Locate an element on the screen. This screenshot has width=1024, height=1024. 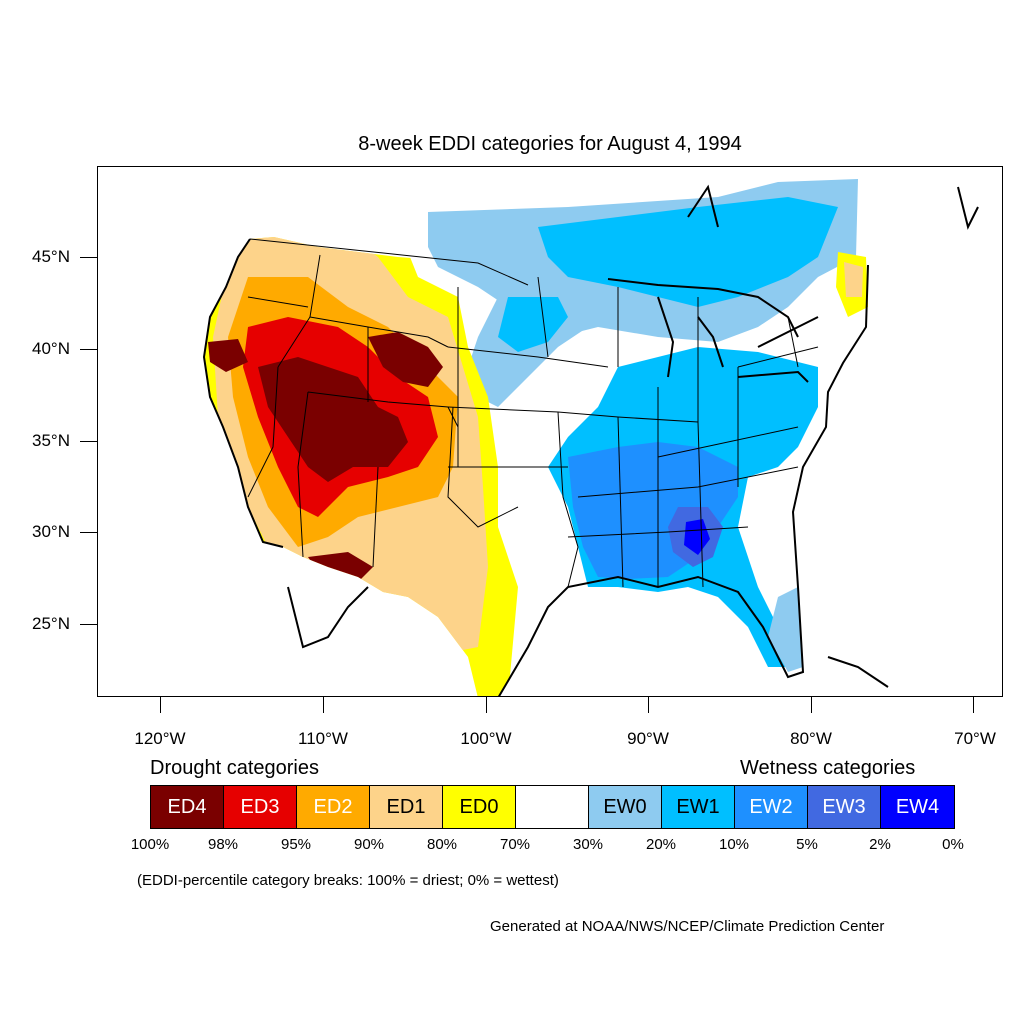
legend-cell-ed0: ED0 is located at coordinates (479, 807).